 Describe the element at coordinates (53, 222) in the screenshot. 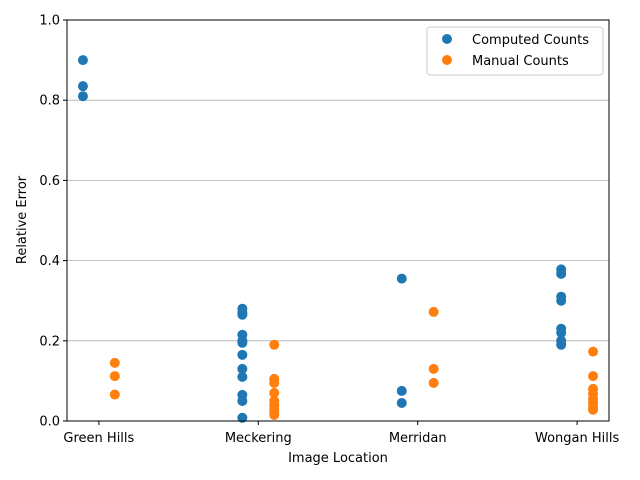

I see `y-axis-ticks: 0.0 0.2 0.4 0.6 0.8 1.0` at that location.